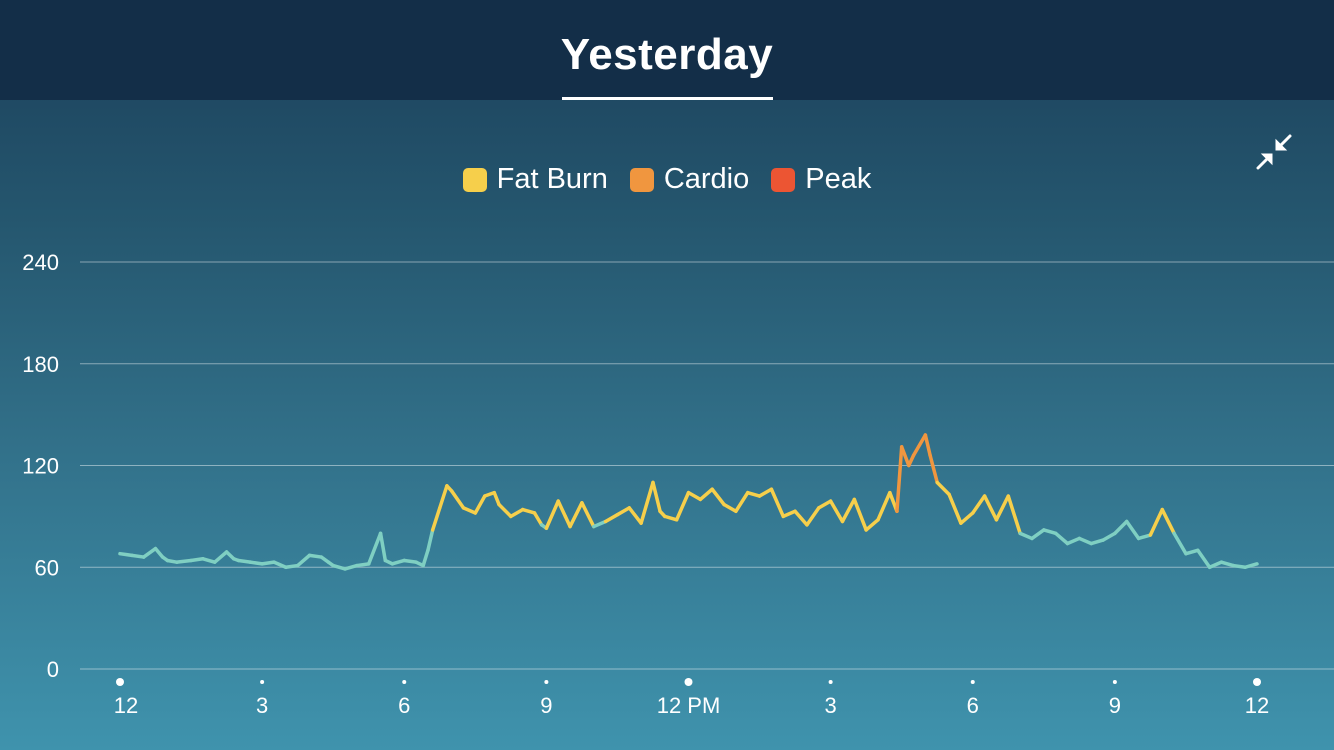 The image size is (1334, 750). Describe the element at coordinates (1274, 152) in the screenshot. I see `collapse-arrows-icon` at that location.